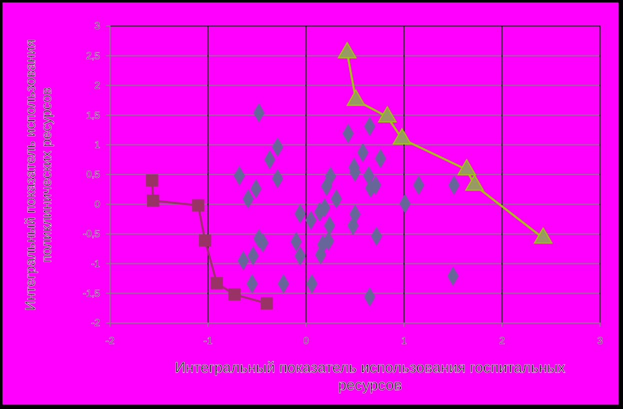 This screenshot has height=409, width=623. Describe the element at coordinates (502, 342) in the screenshot. I see `x-tick-label: 2` at that location.